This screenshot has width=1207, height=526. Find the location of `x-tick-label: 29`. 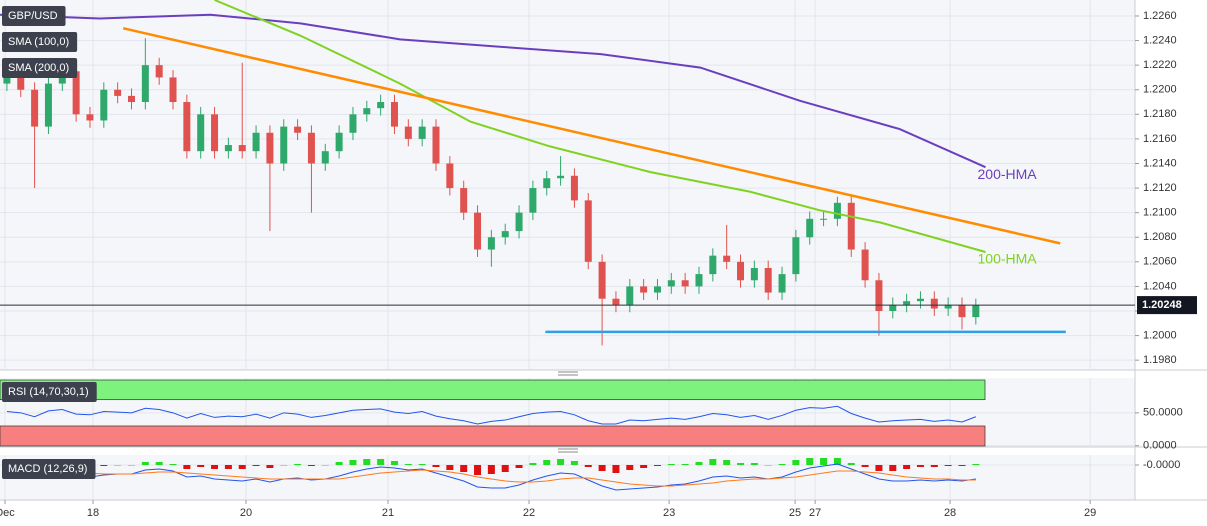

x-tick-label: 29 is located at coordinates (1090, 513).